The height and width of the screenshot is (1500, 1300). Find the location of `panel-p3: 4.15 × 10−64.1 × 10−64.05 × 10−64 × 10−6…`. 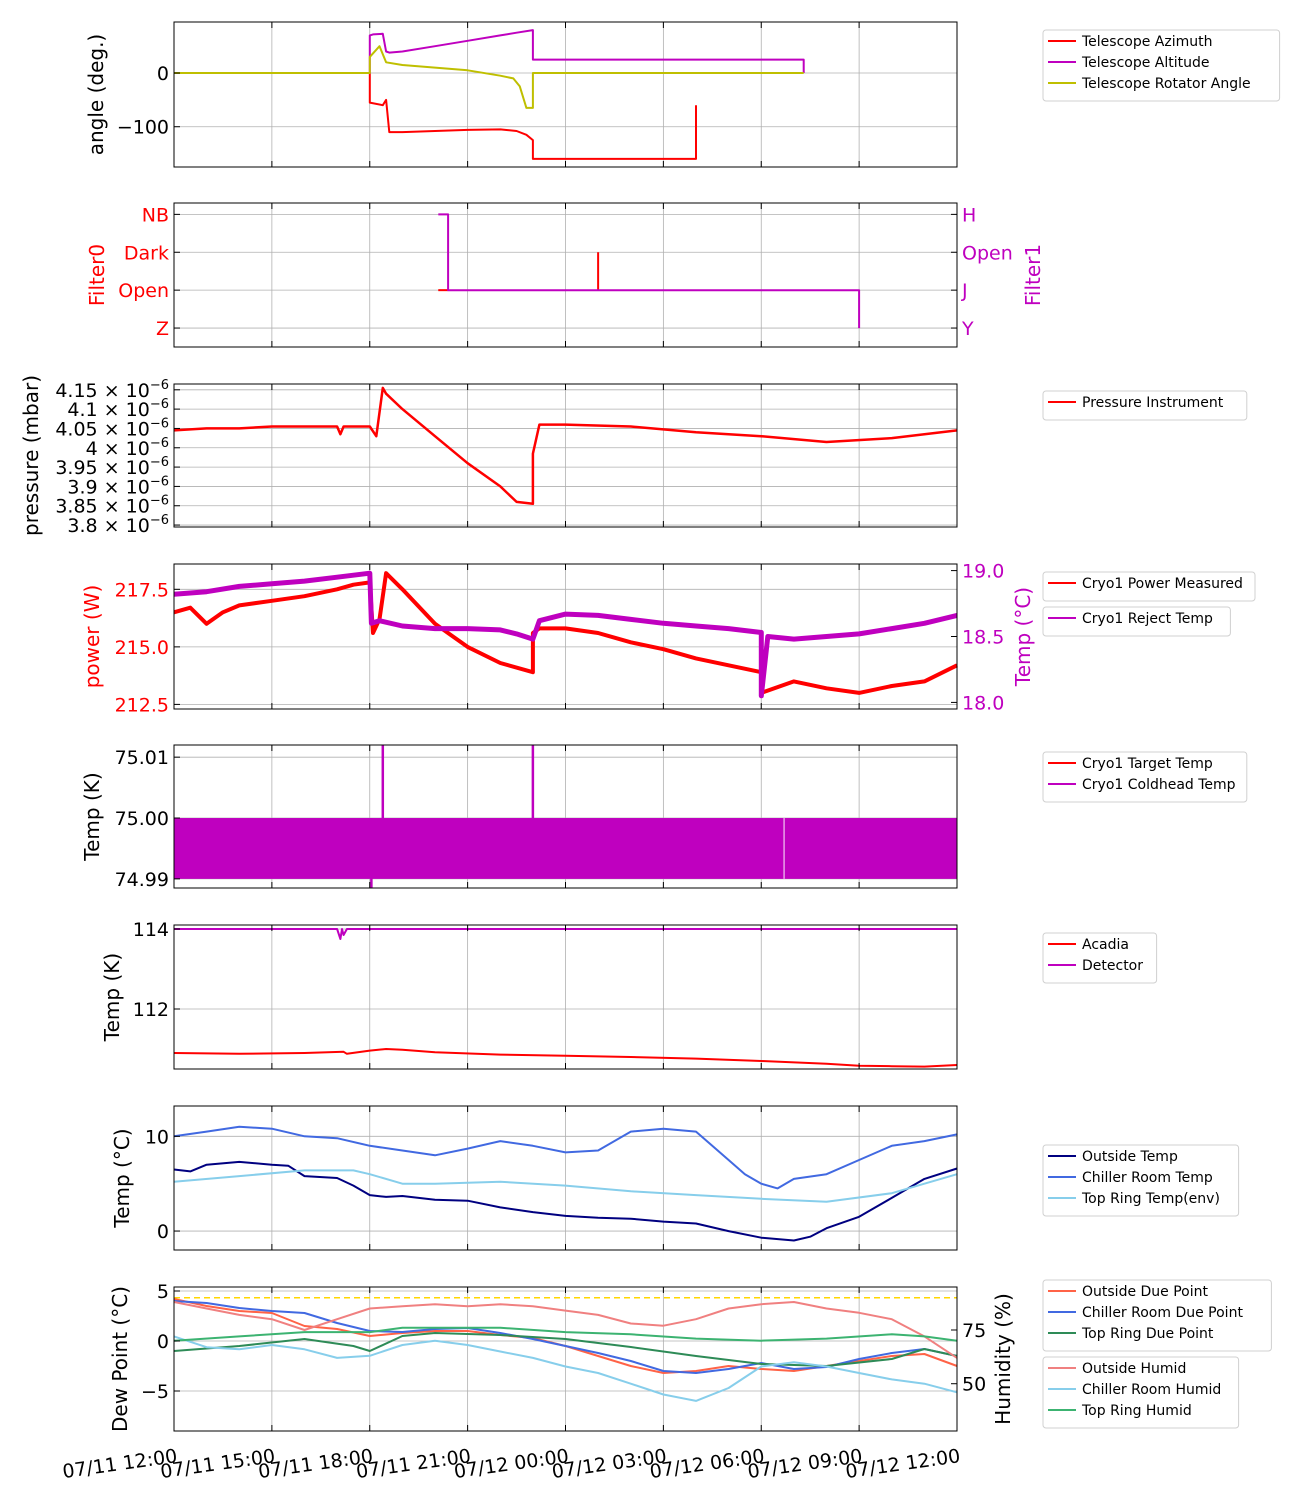

panel-p3: 4.15 × 10−64.1 × 10−64.05 × 10−64 × 10−6… is located at coordinates (488, 456).